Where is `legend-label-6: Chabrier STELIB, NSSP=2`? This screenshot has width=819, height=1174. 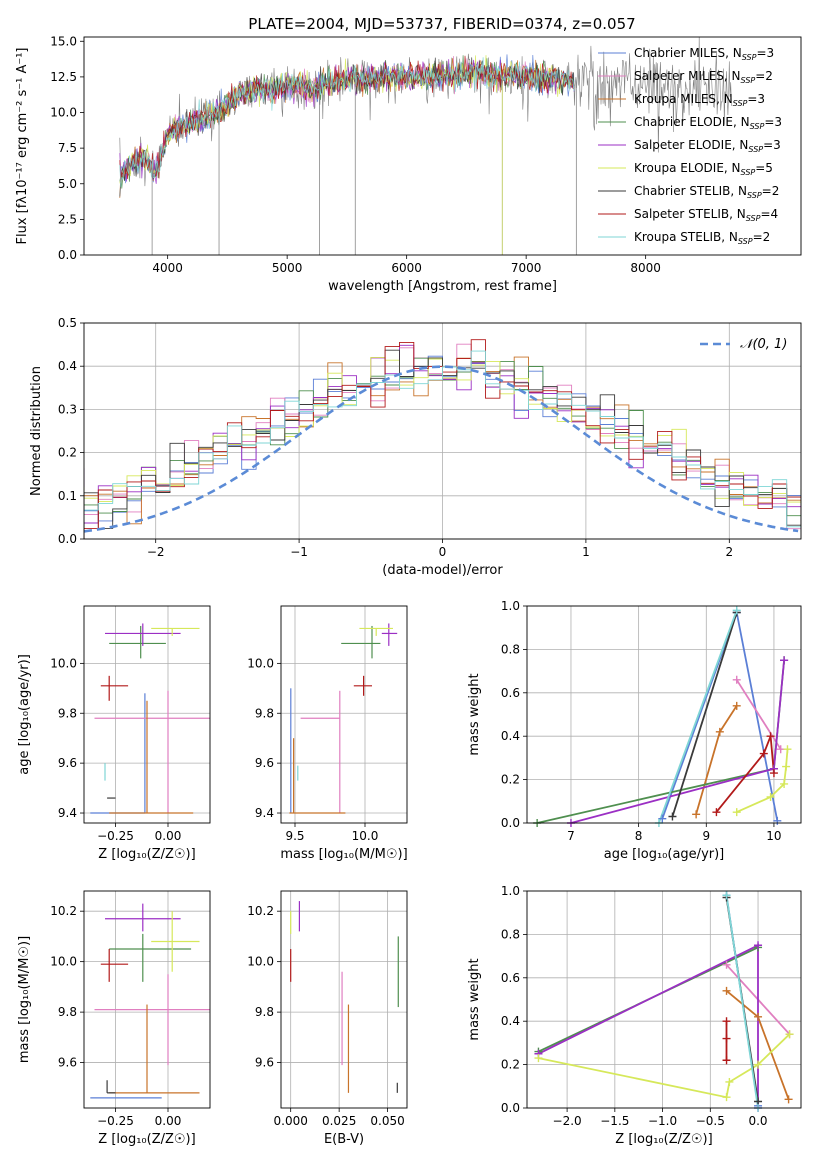
legend-label-6: Chabrier STELIB, NSSP=2 is located at coordinates (706, 192).